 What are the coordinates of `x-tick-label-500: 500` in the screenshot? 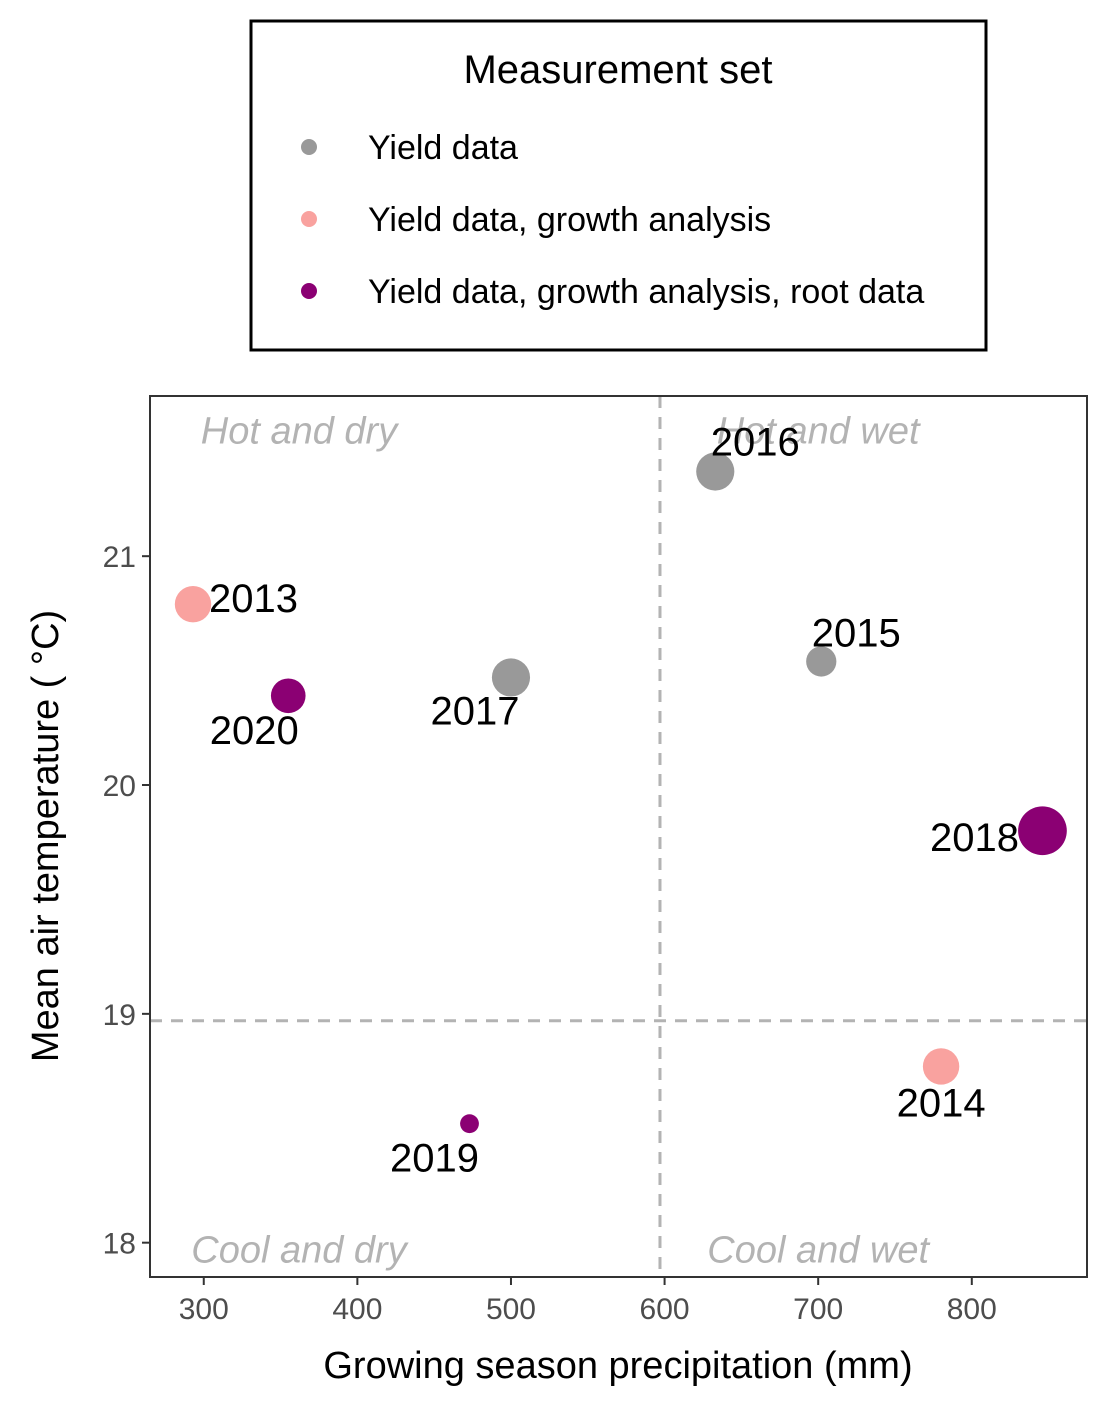 It's located at (511, 1309).